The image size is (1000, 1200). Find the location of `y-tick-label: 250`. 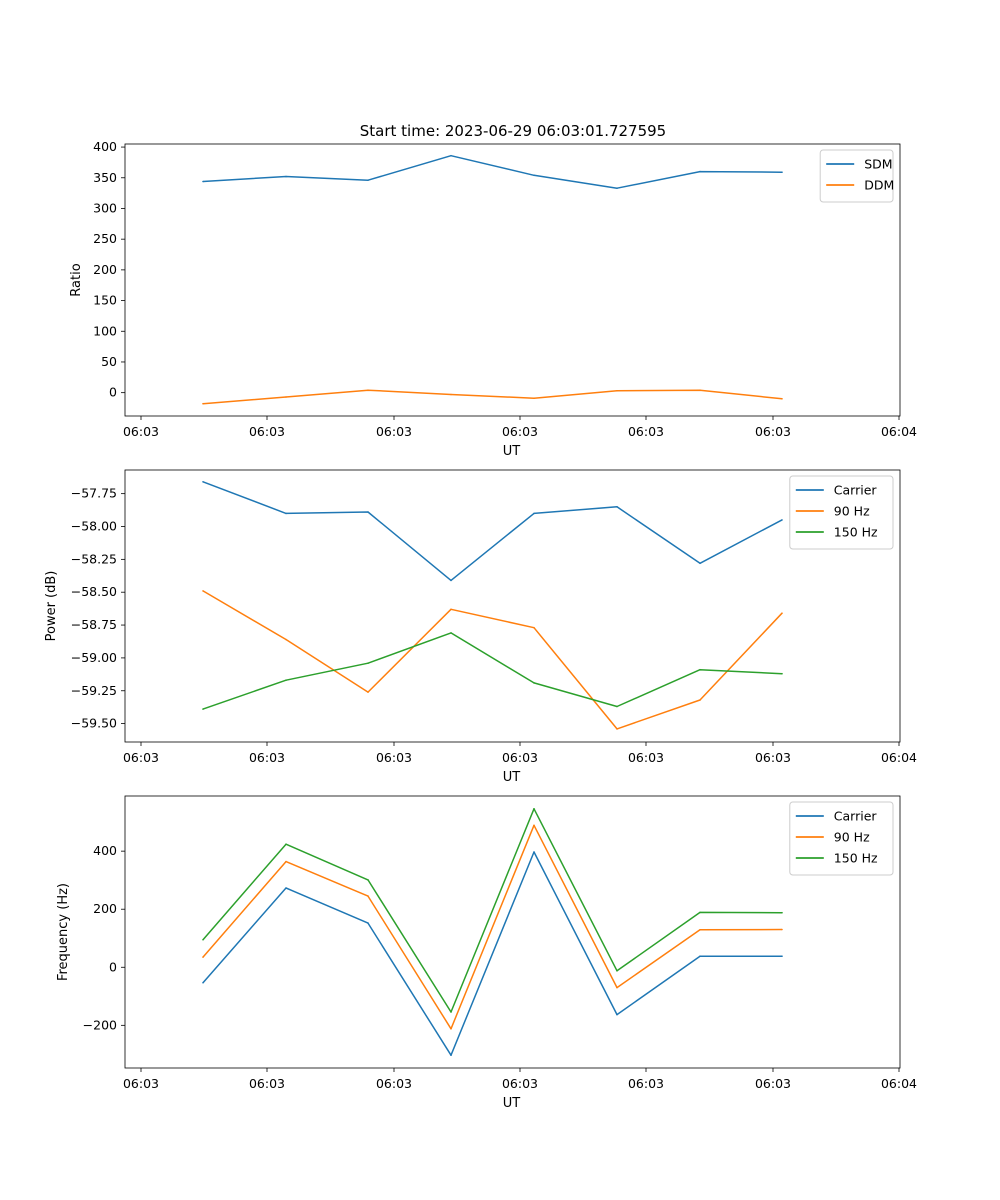

y-tick-label: 250 is located at coordinates (105, 238).